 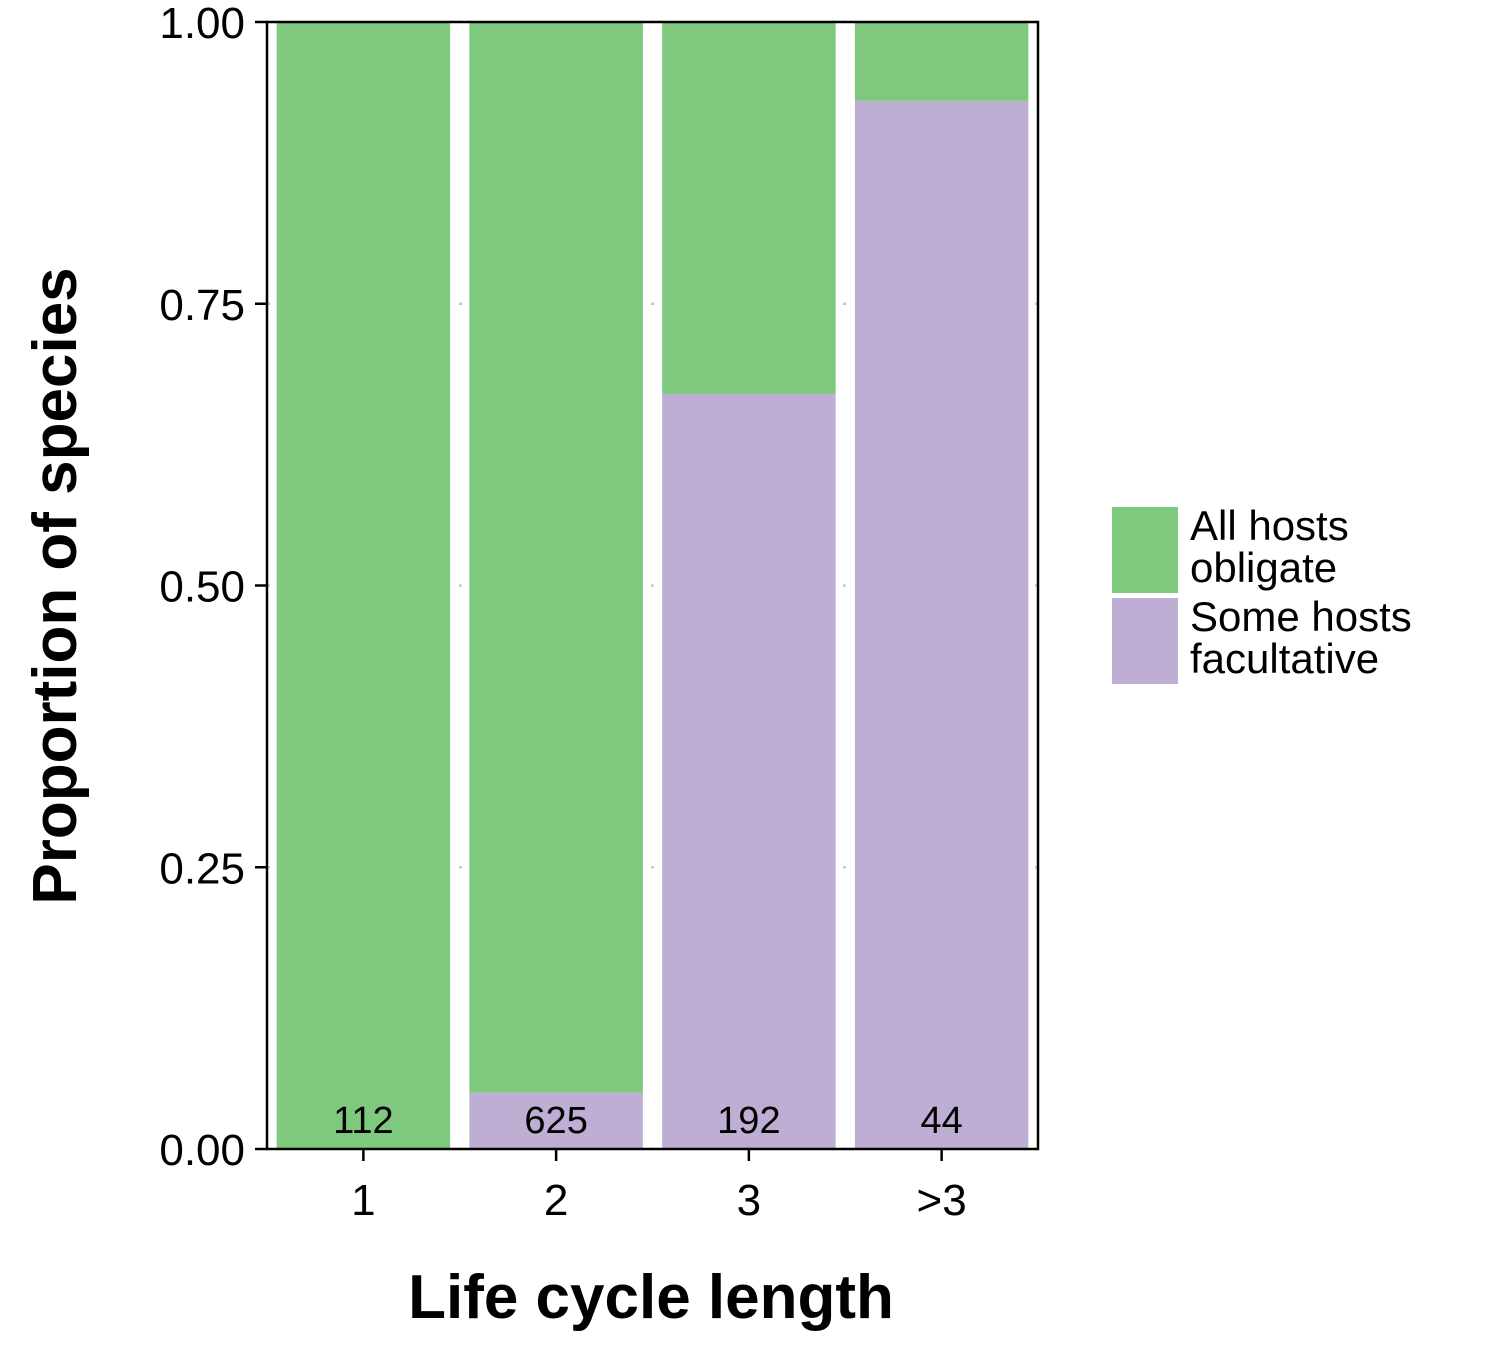 I want to click on count-label: 192, so click(x=748, y=1121).